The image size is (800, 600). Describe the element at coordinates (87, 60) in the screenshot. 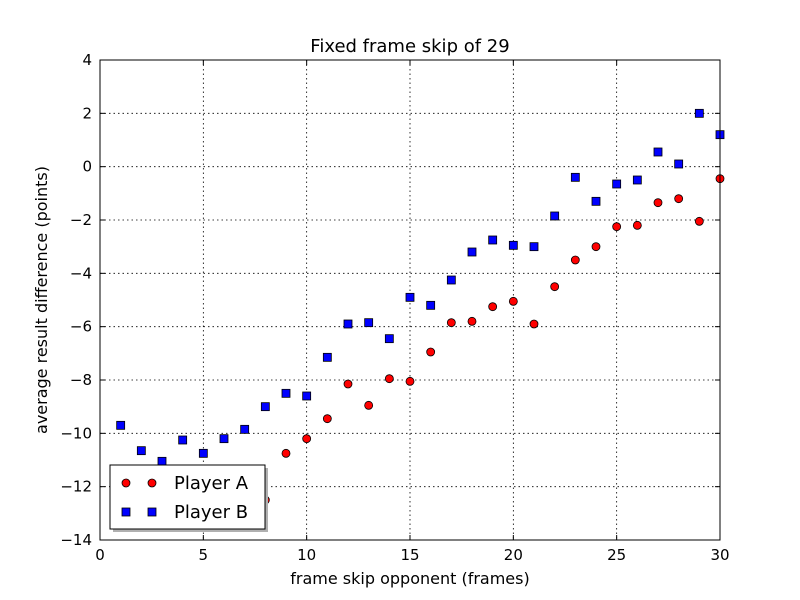

I see `y-tick-label: 4` at that location.